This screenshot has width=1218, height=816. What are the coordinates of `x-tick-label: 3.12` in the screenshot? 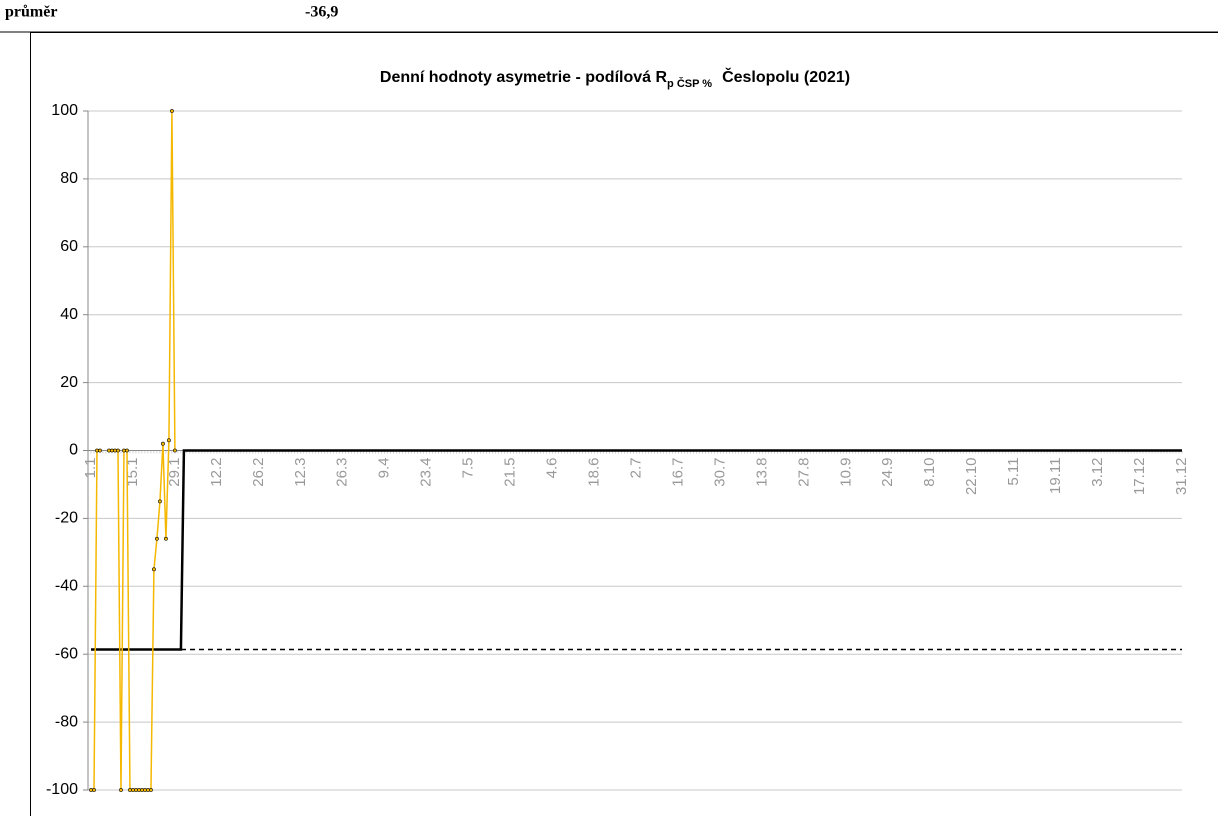 It's located at (1097, 472).